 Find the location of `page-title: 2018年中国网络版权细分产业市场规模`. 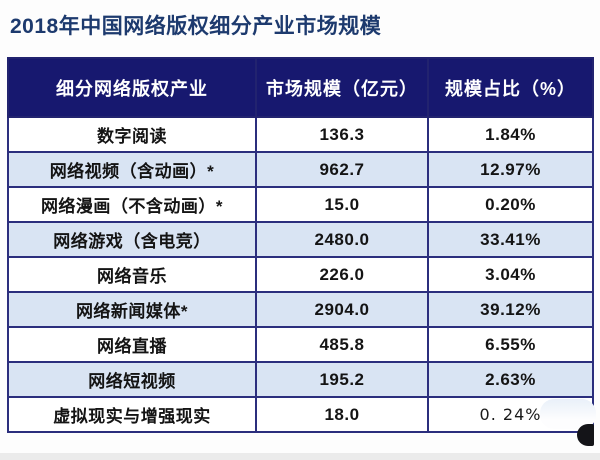

page-title: 2018年中国网络版权细分产业市场规模 is located at coordinates (196, 26).